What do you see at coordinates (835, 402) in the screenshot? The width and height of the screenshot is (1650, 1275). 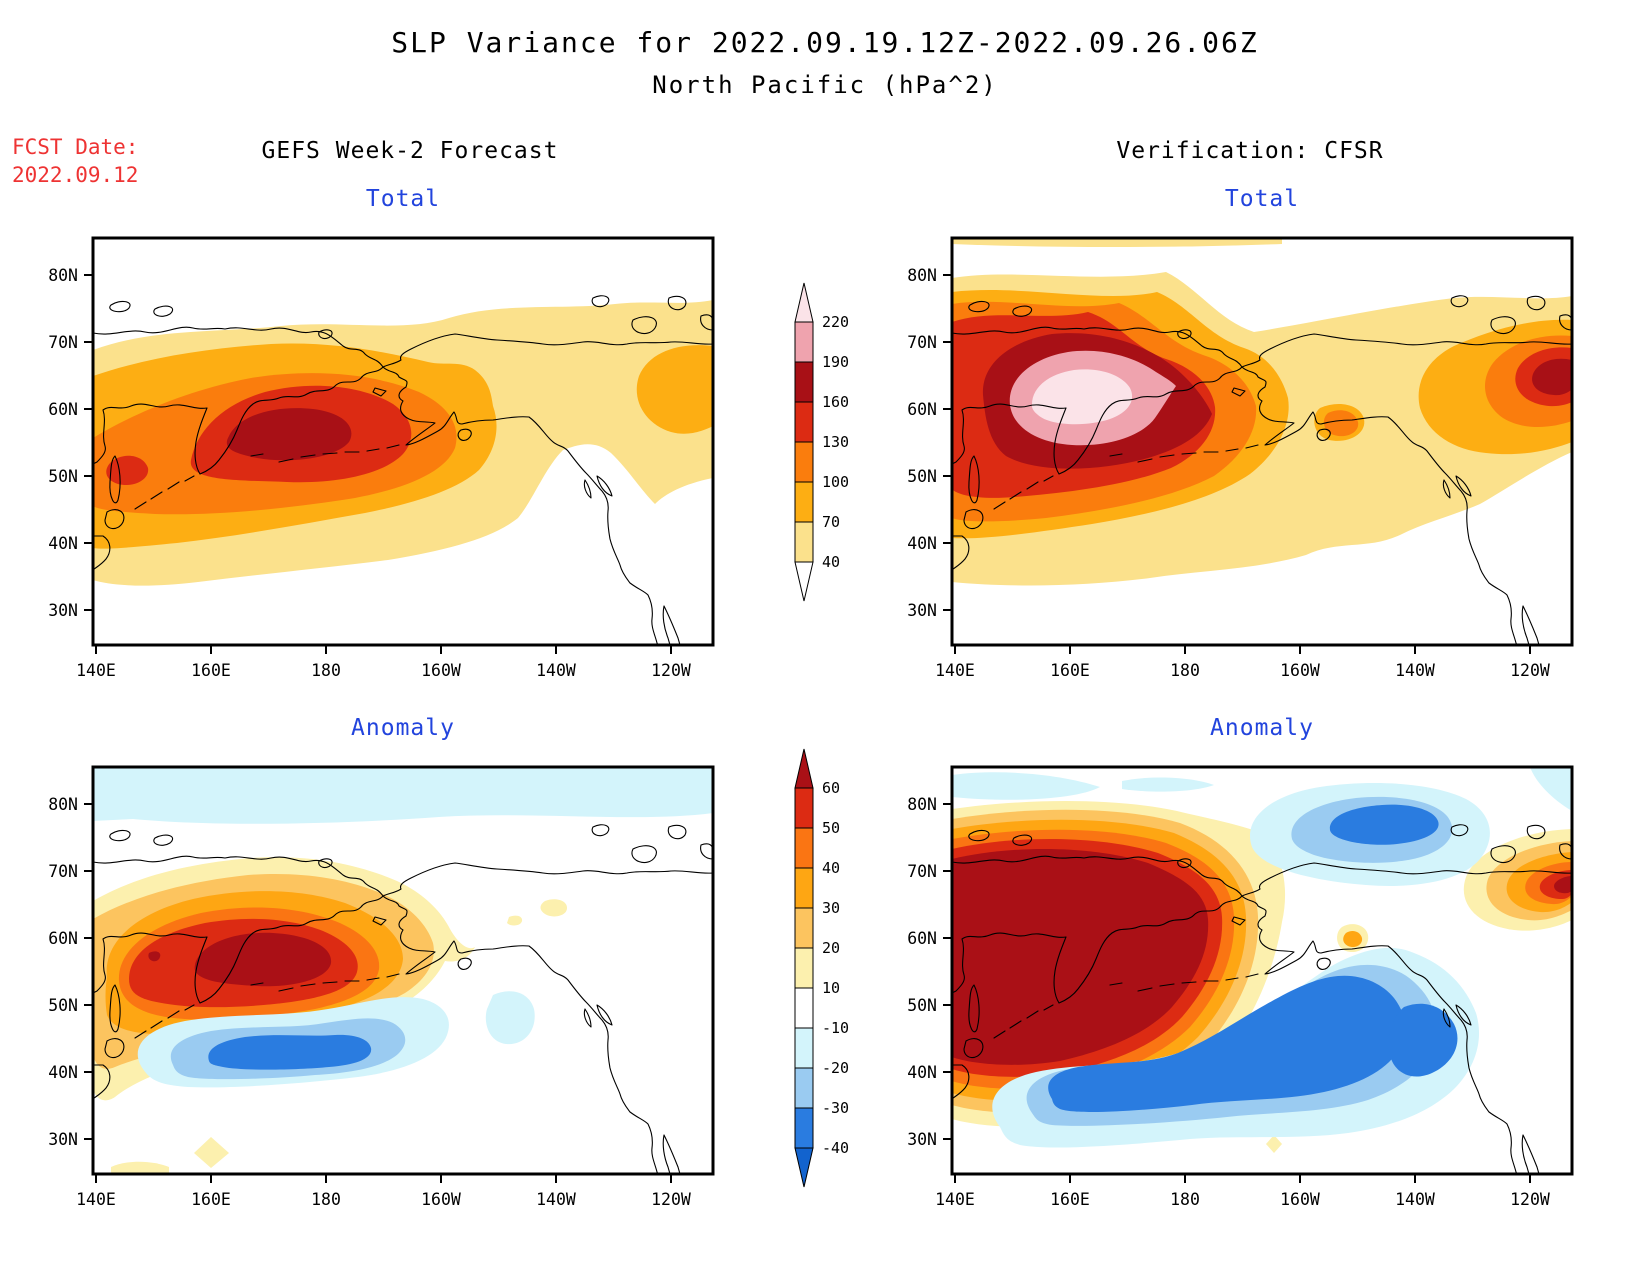 I see `colorbar-tick-label: 160` at bounding box center [835, 402].